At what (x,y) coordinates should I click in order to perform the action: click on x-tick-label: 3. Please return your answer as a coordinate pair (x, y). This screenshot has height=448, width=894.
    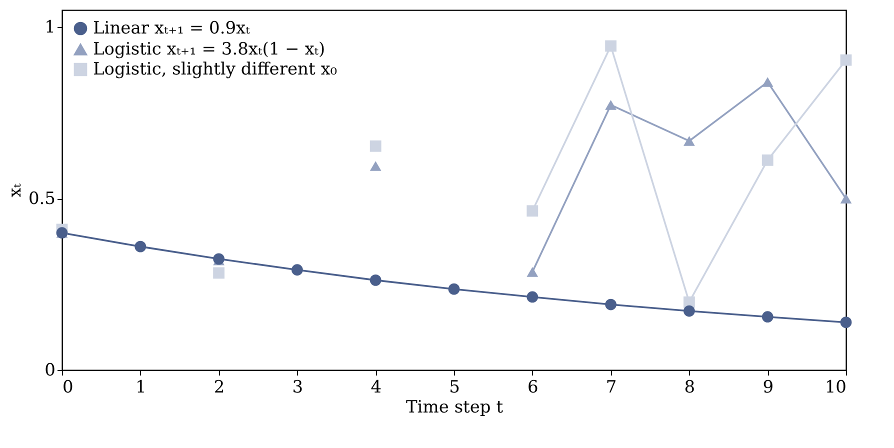
    Looking at the image, I should click on (298, 388).